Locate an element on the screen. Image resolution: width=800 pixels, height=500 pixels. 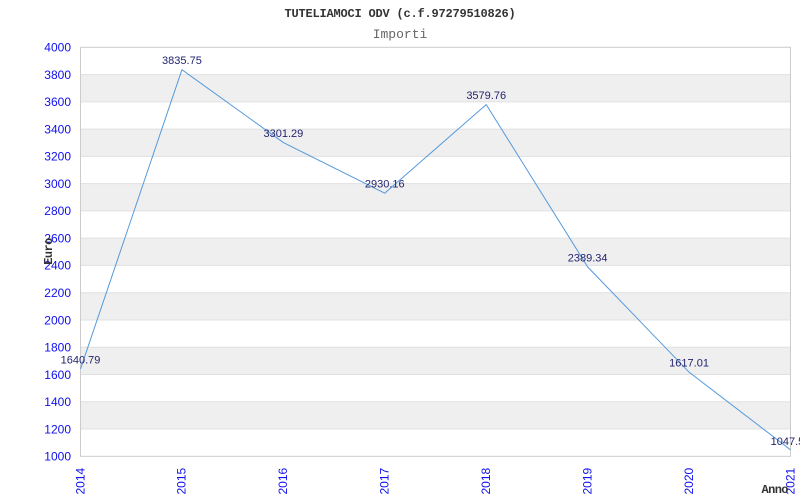
svg-text: Anno is located at coordinates (775, 490).